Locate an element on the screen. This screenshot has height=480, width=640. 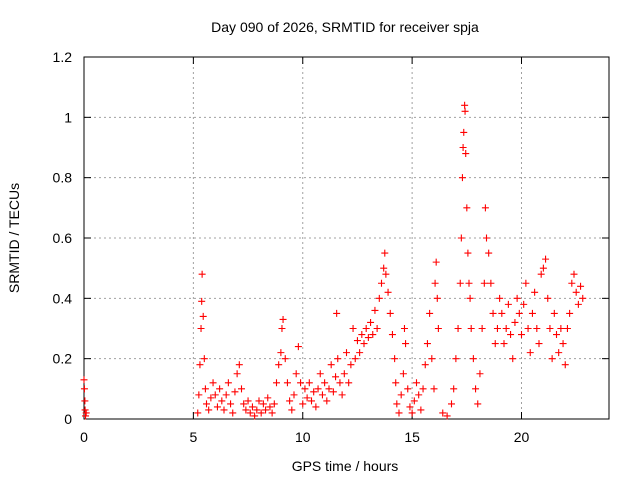
x-axis-label: GPS time / hours is located at coordinates (345, 466).